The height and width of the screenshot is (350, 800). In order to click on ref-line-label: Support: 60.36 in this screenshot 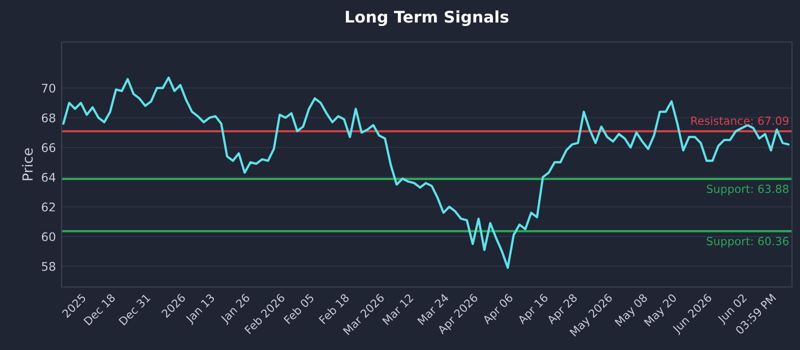, I will do `click(747, 242)`.